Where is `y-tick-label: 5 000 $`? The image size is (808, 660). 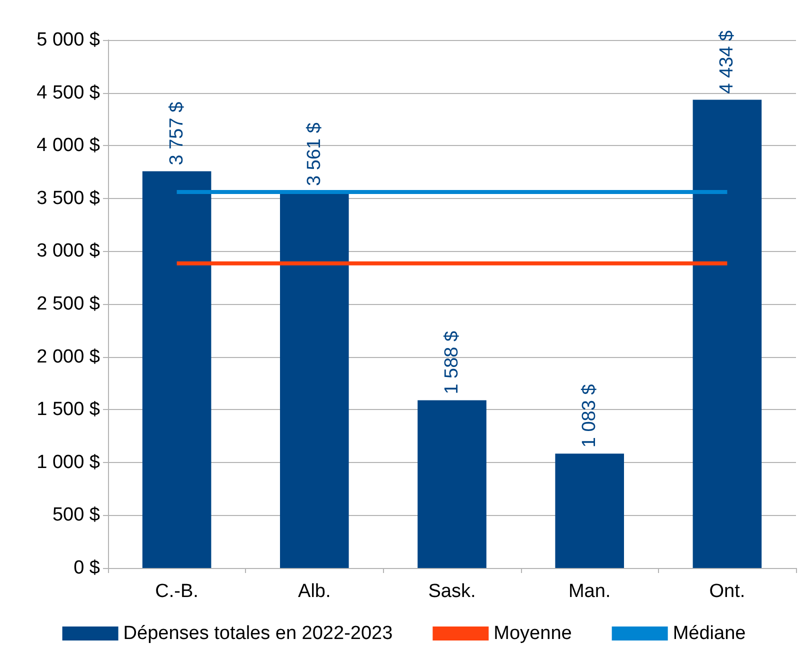
y-tick-label: 5 000 $ is located at coordinates (68, 40).